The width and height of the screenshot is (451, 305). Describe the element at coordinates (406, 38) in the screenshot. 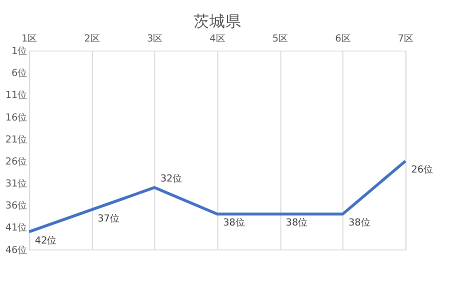

I see `x-tick-label: 7区` at that location.